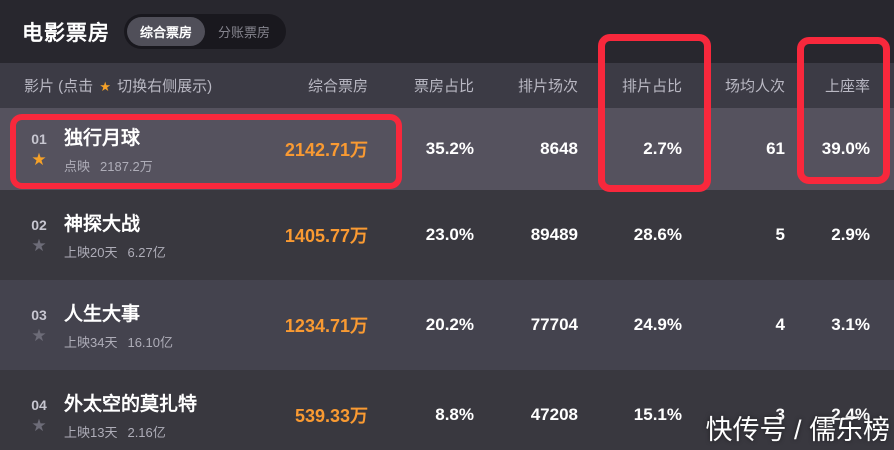 This screenshot has width=894, height=450. Describe the element at coordinates (119, 342) in the screenshot. I see `movie-subtitle: 上映34天 16.10亿` at that location.